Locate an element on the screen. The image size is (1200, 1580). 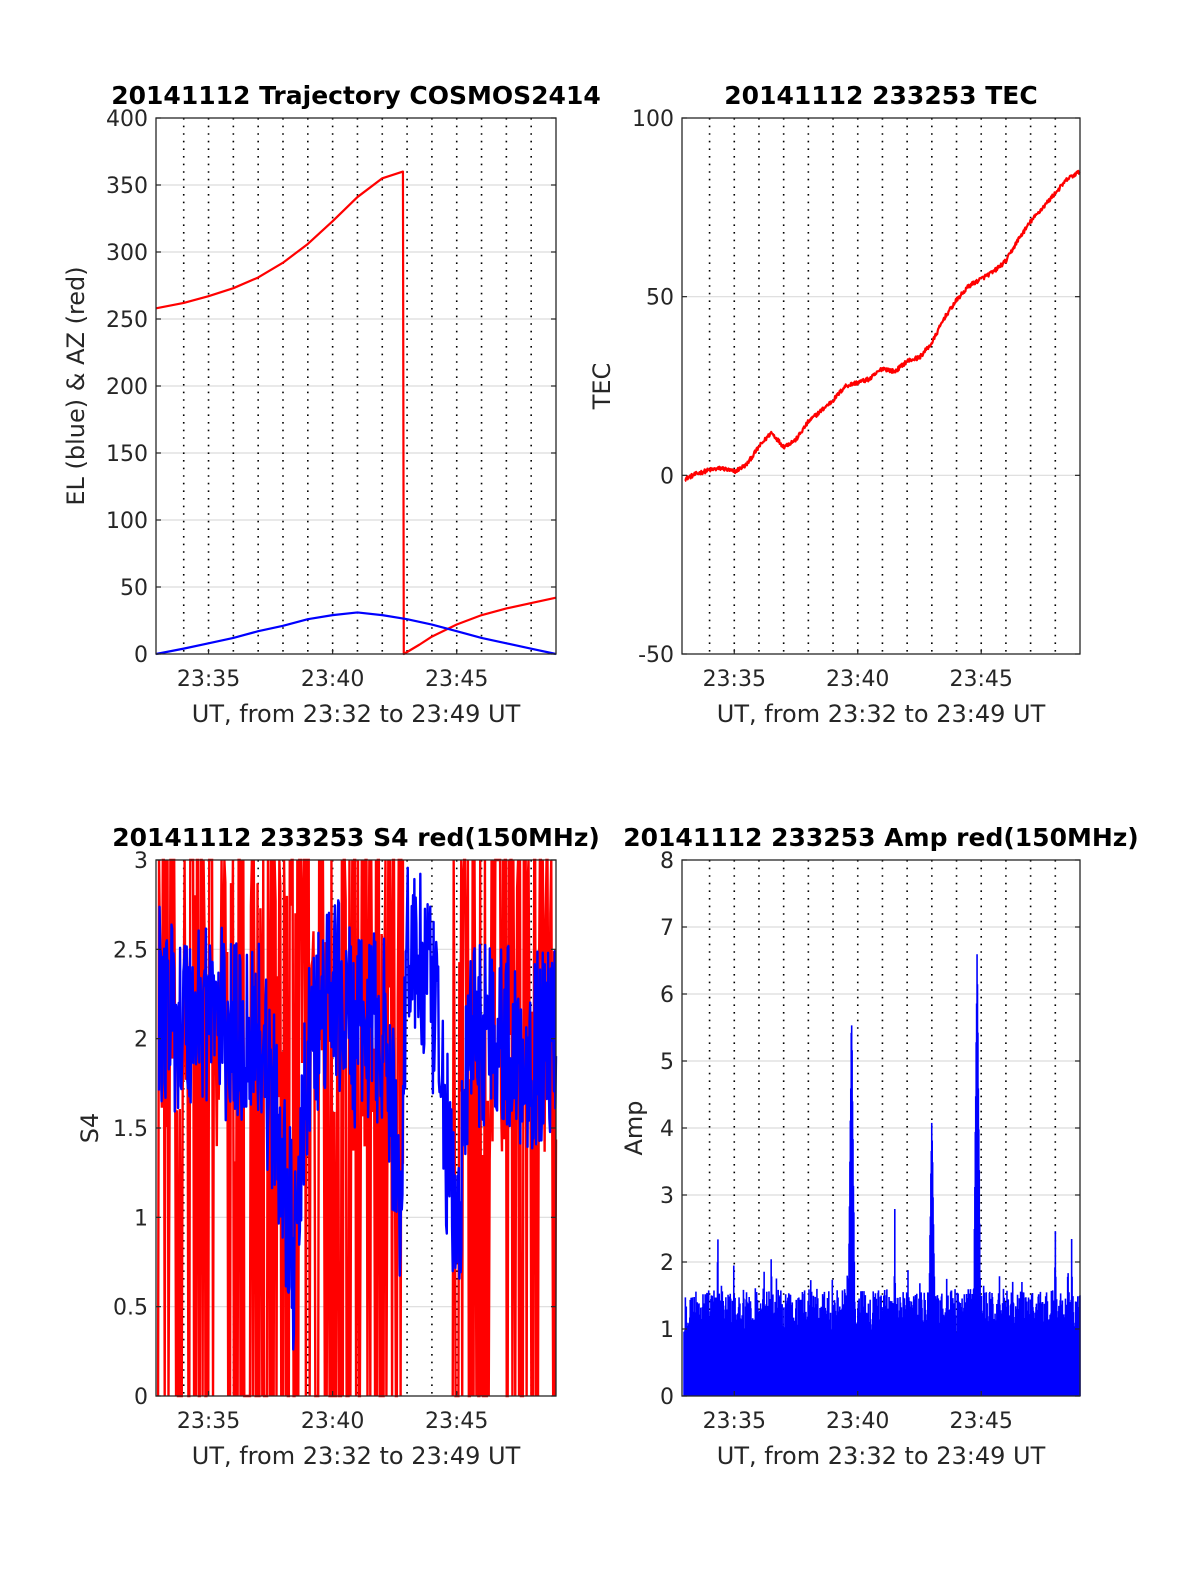
amp-y-label: Amp is located at coordinates (634, 1127).